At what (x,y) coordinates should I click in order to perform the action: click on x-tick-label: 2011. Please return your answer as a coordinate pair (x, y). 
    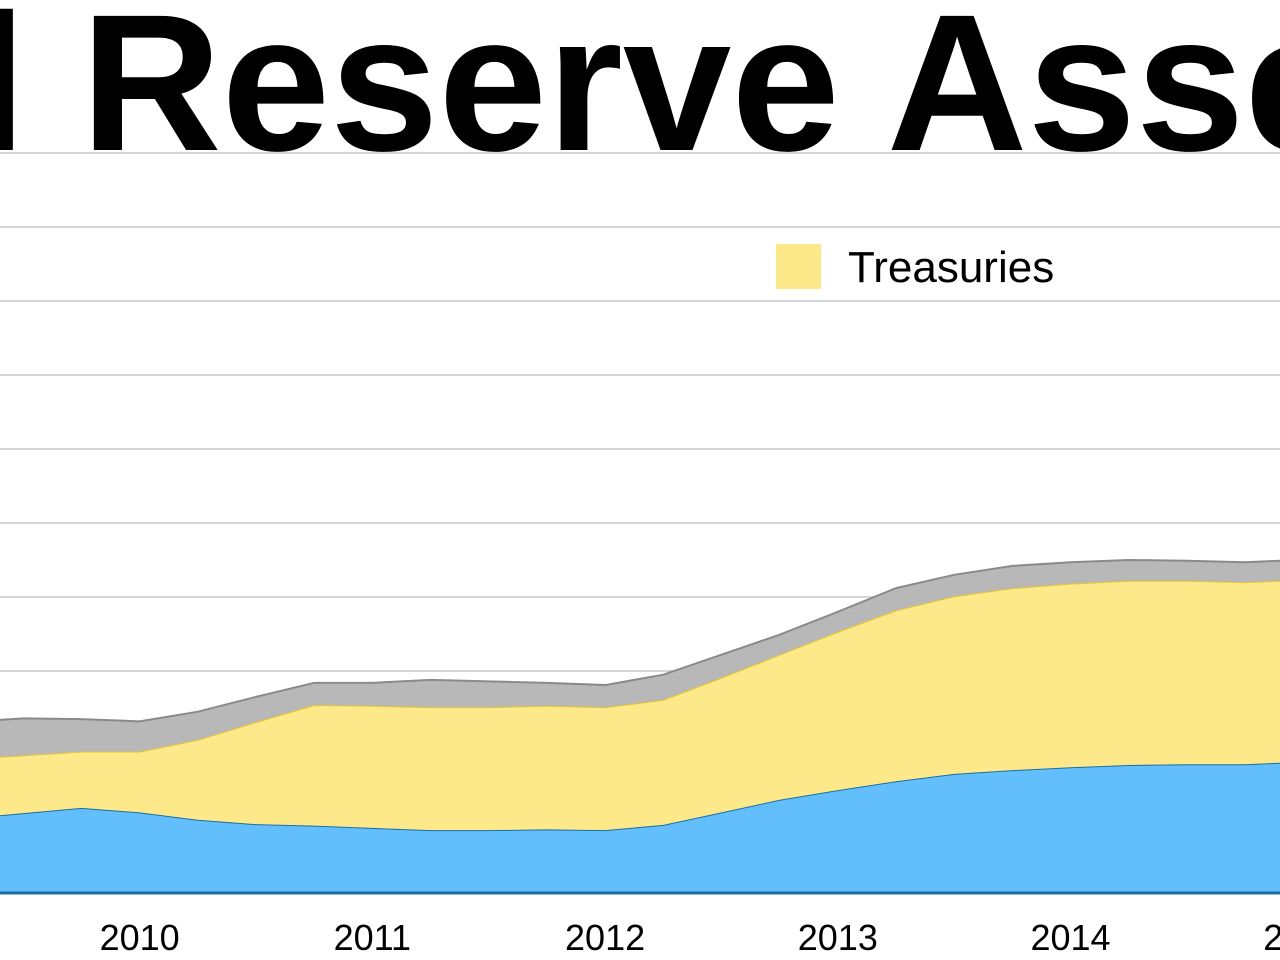
    Looking at the image, I should click on (372, 937).